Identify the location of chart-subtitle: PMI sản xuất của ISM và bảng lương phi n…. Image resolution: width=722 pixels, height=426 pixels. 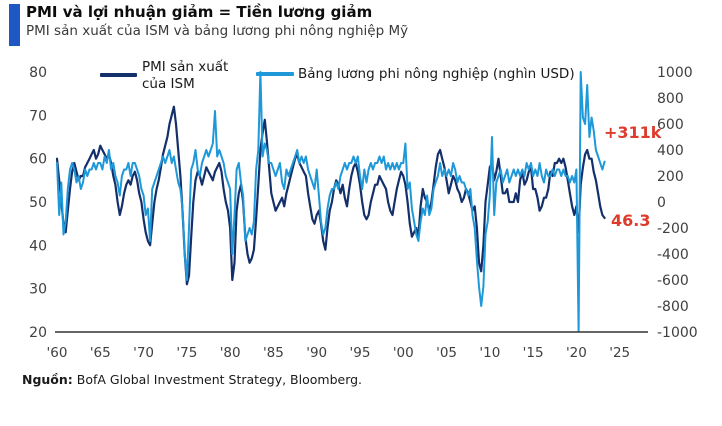
(217, 31).